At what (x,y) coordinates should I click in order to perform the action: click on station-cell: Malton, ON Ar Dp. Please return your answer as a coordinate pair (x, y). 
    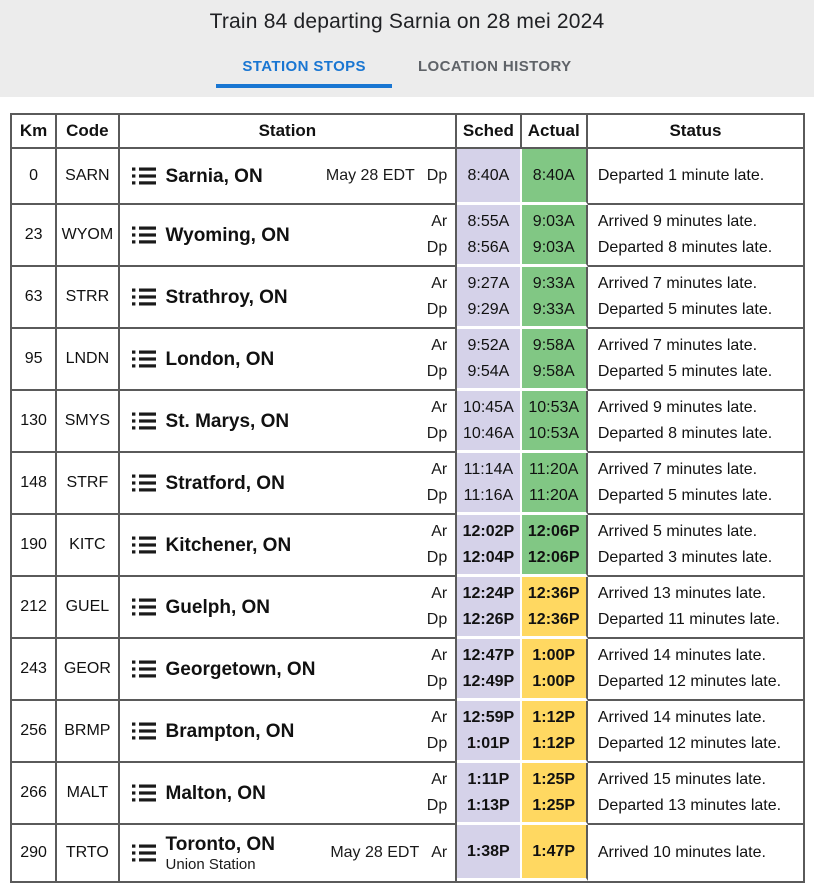
    Looking at the image, I should click on (288, 794).